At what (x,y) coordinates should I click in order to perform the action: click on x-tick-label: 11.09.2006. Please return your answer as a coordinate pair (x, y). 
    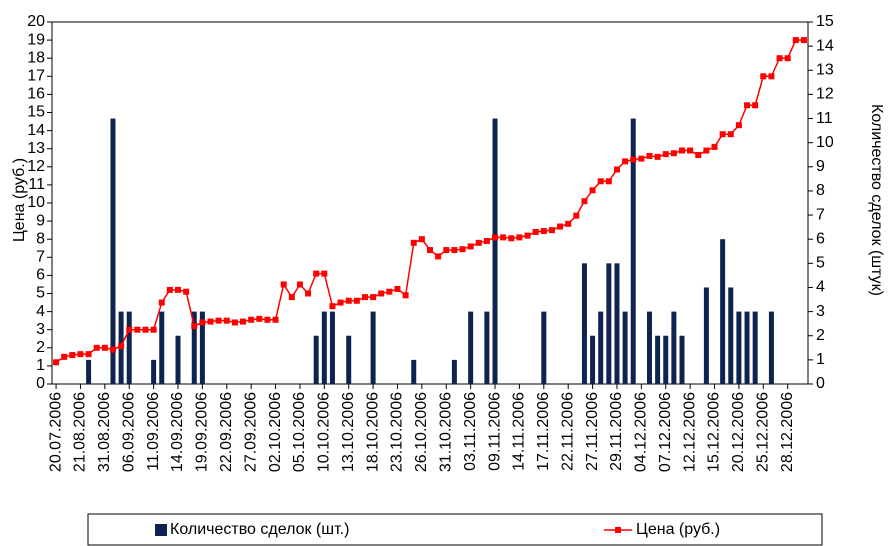
    Looking at the image, I should click on (153, 431).